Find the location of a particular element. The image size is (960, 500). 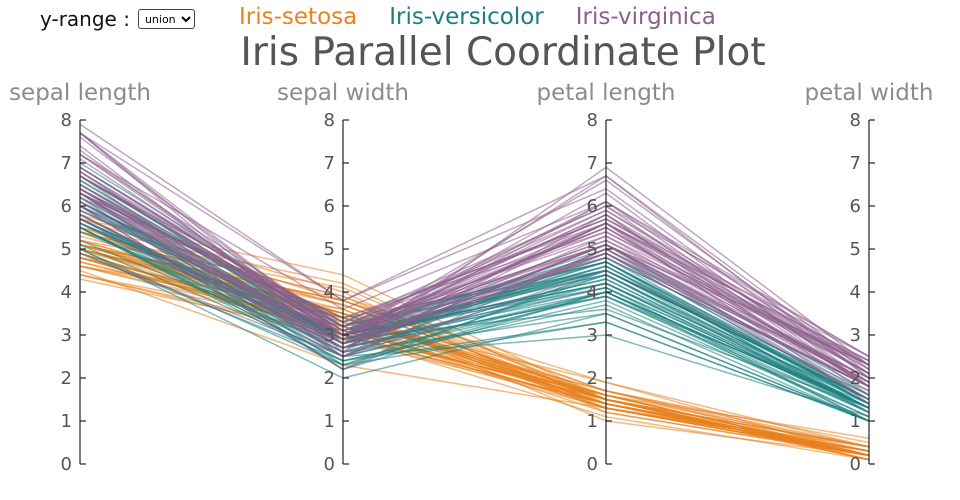

axis-title: sepal length is located at coordinates (80, 93).